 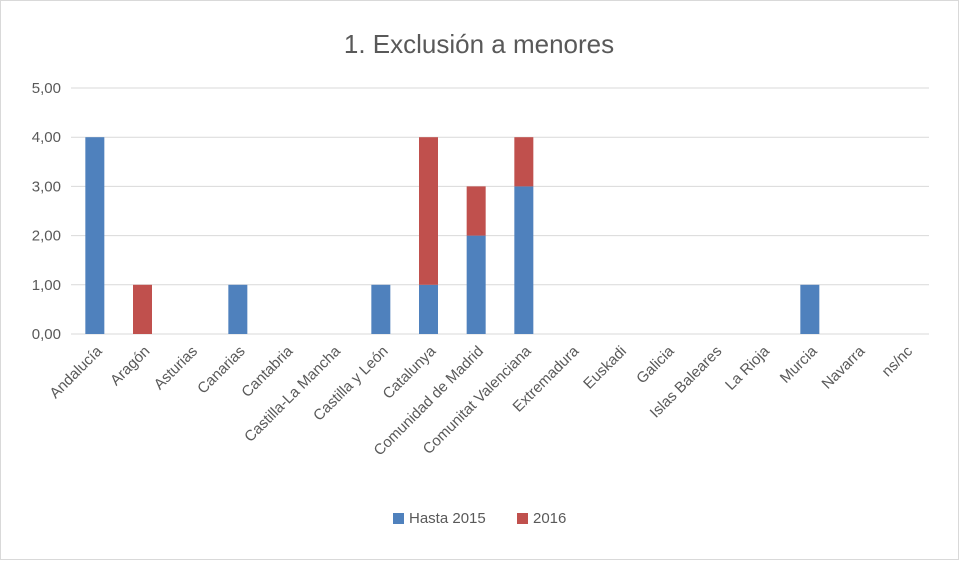 I want to click on x-tick-label: Aragón, so click(x=130, y=366).